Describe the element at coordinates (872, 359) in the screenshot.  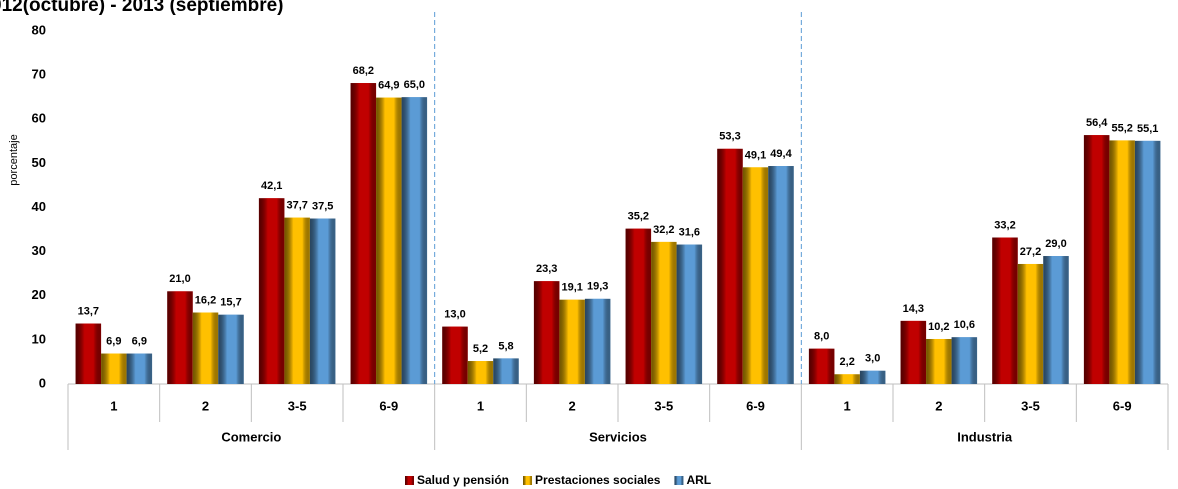
I see `value-label: 3,0` at that location.